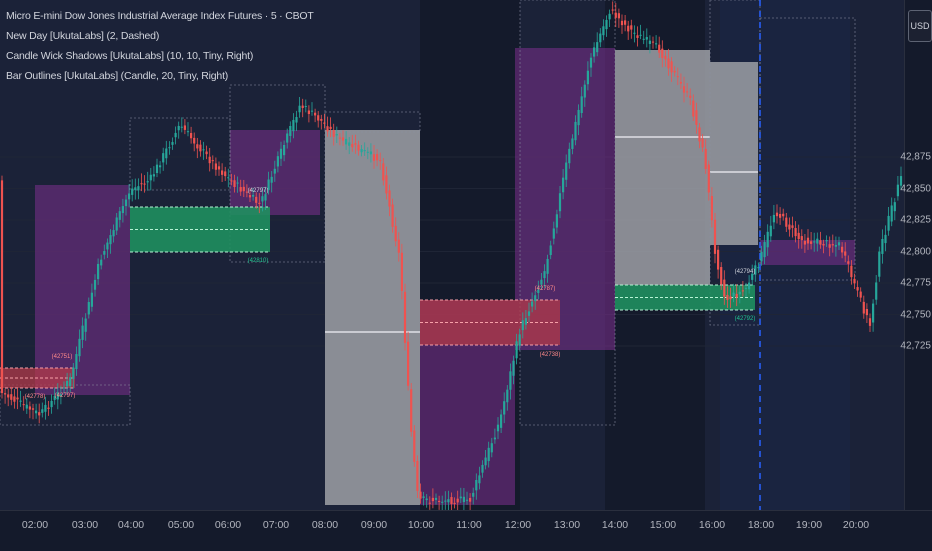 The width and height of the screenshot is (932, 551). I want to click on box-price-label: (42810), so click(258, 261).